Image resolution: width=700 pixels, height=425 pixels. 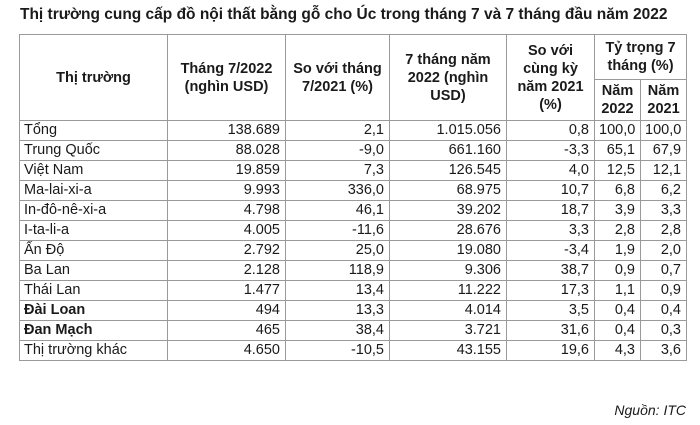 What do you see at coordinates (337, 310) in the screenshot?
I see `cell-vs-jul-2021: 13,3` at bounding box center [337, 310].